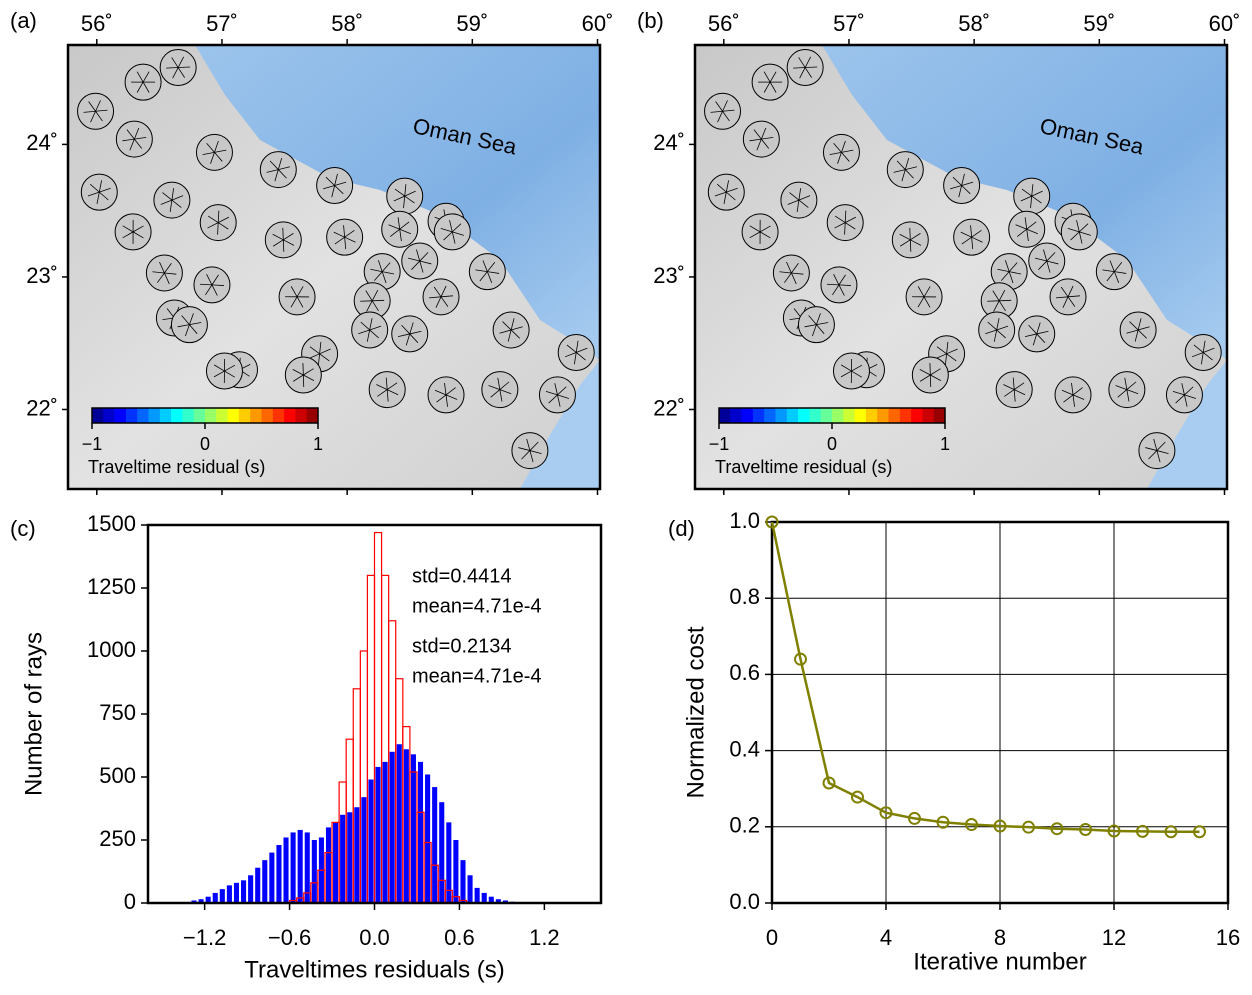 Image resolution: width=1252 pixels, height=995 pixels. Describe the element at coordinates (23, 20) in the screenshot. I see `panel-label: (a)` at that location.